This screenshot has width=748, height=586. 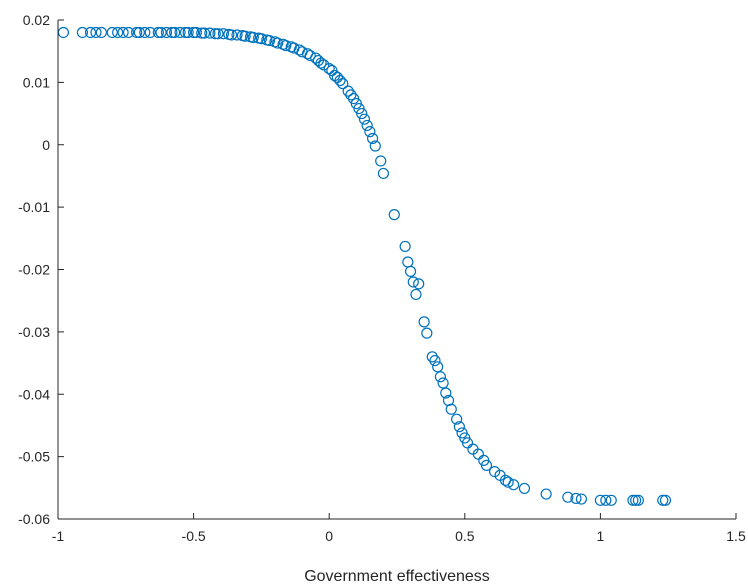 I want to click on x-tick-label: 1.5, so click(x=736, y=536).